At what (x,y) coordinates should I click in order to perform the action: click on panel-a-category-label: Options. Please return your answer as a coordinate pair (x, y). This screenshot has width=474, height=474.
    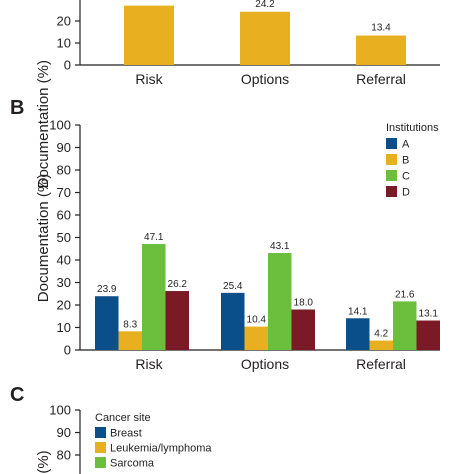
    Looking at the image, I should click on (265, 79).